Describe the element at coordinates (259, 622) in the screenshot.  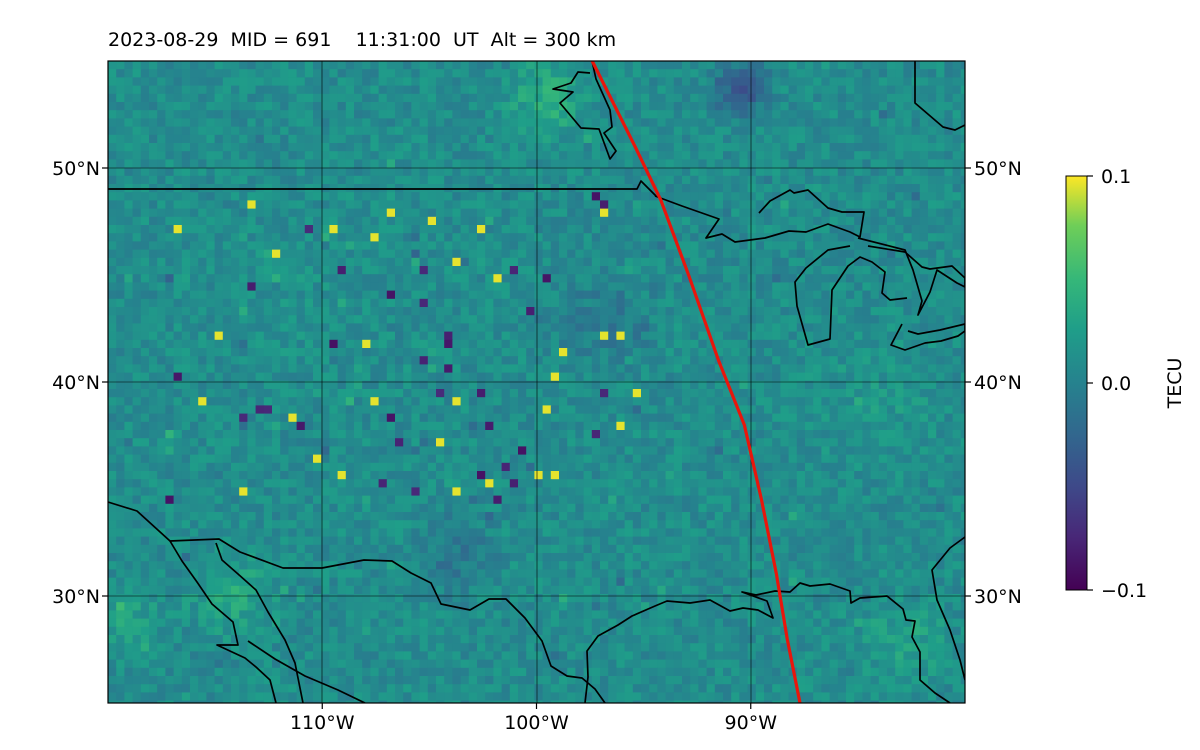
I see `gulf-of-california-coast` at that location.